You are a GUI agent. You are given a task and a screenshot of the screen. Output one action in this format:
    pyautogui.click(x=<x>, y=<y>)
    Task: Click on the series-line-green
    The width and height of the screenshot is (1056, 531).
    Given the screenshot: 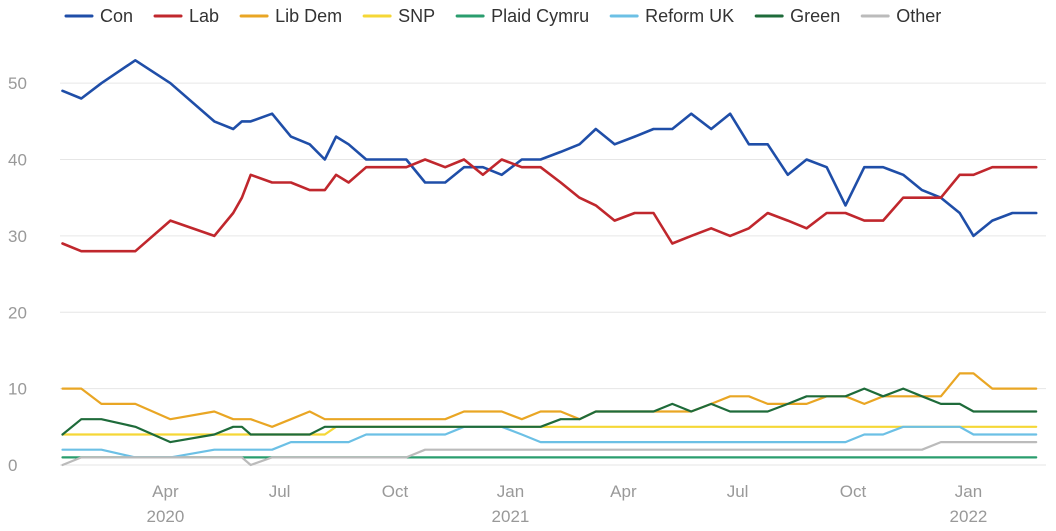 What is the action you would take?
    pyautogui.click(x=549, y=415)
    